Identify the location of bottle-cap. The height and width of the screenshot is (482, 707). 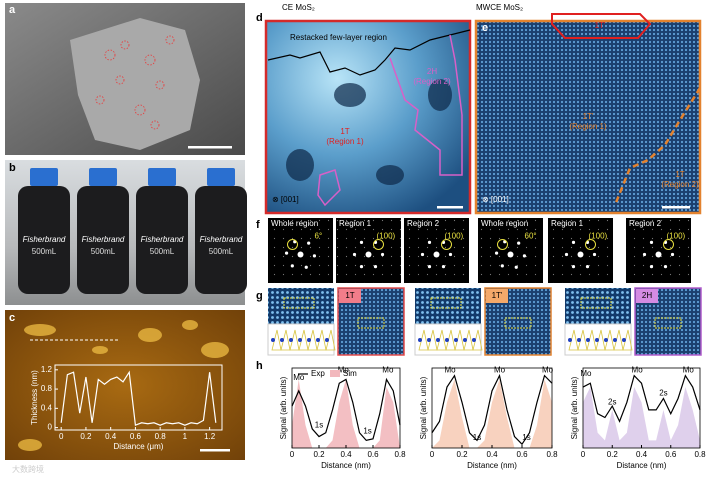
(103, 177).